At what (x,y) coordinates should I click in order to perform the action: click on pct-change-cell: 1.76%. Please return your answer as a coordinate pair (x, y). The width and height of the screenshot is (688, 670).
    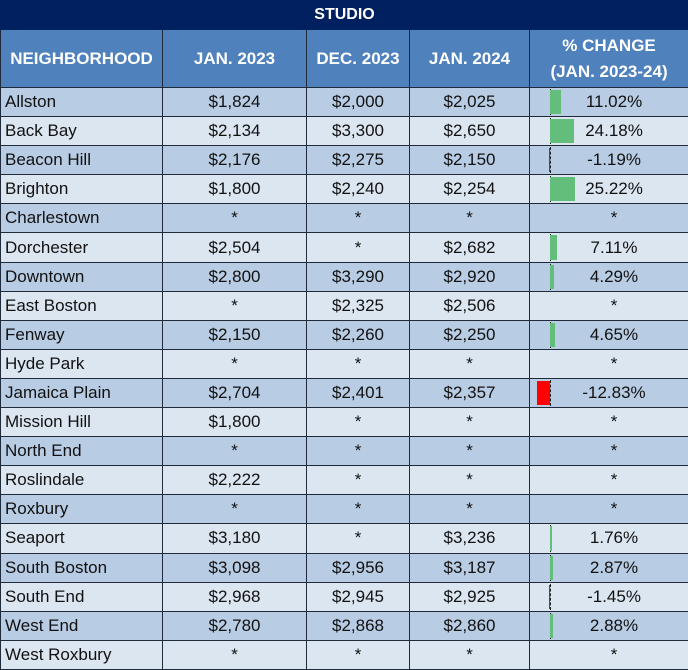
    Looking at the image, I should click on (609, 538).